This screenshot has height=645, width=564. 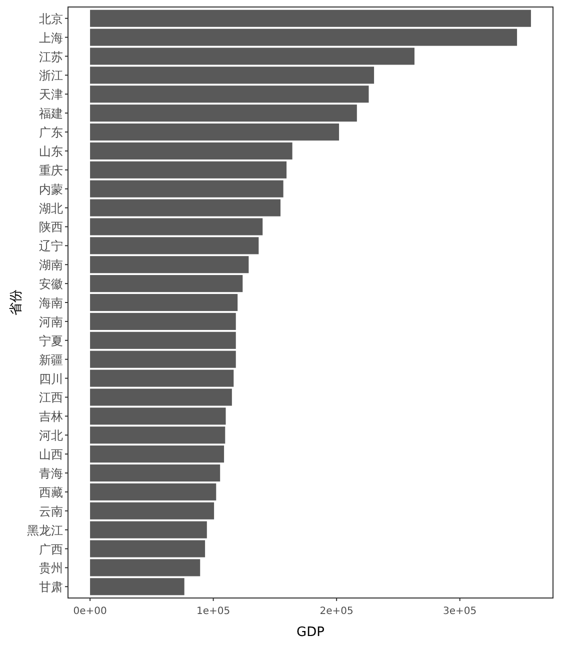 What do you see at coordinates (337, 611) in the screenshot?
I see `x-tick-label: 2e+05` at bounding box center [337, 611].